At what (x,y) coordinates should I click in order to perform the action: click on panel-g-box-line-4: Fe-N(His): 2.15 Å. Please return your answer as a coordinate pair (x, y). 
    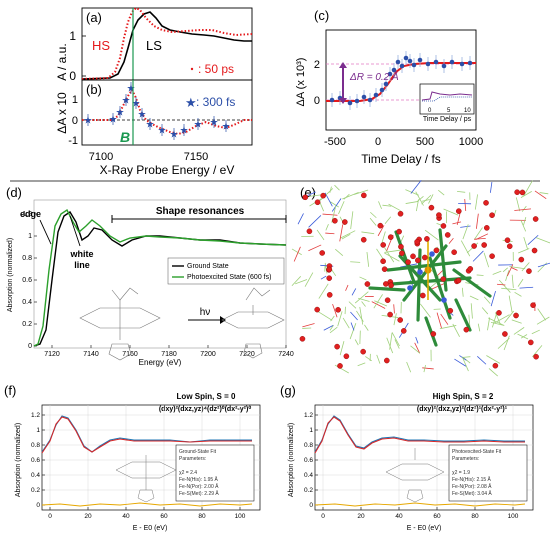
    Looking at the image, I should click on (472, 479).